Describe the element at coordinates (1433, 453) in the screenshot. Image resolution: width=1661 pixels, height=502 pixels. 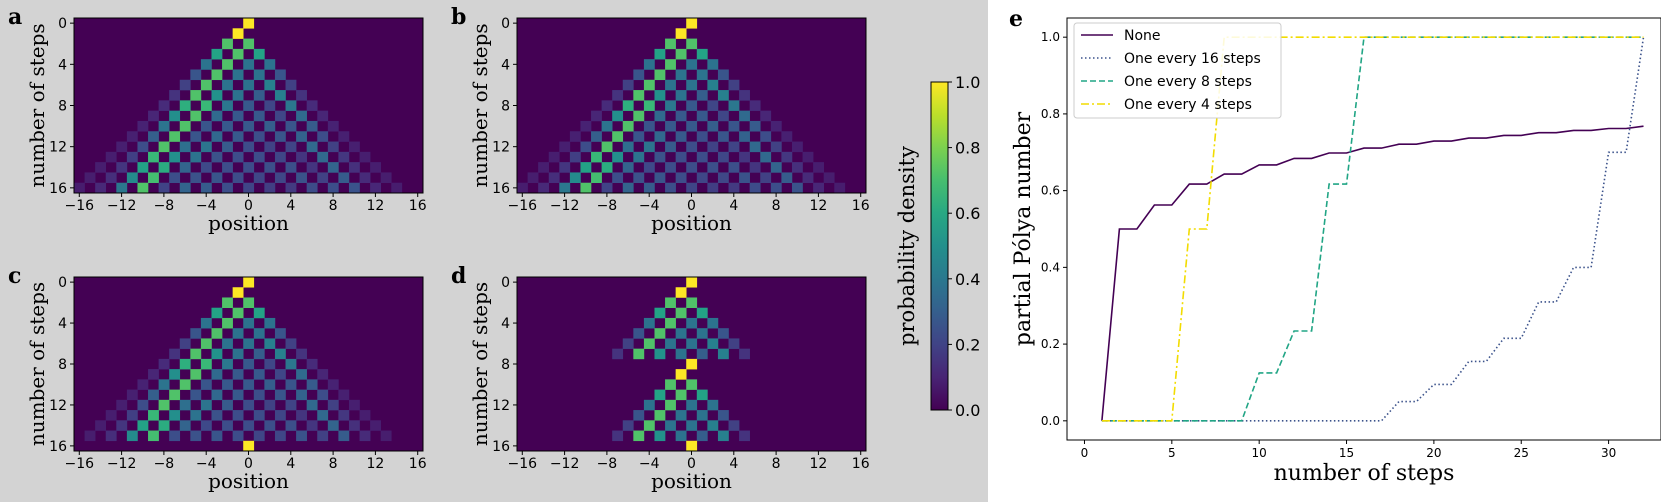
I see `x-tick-label: 20` at that location.